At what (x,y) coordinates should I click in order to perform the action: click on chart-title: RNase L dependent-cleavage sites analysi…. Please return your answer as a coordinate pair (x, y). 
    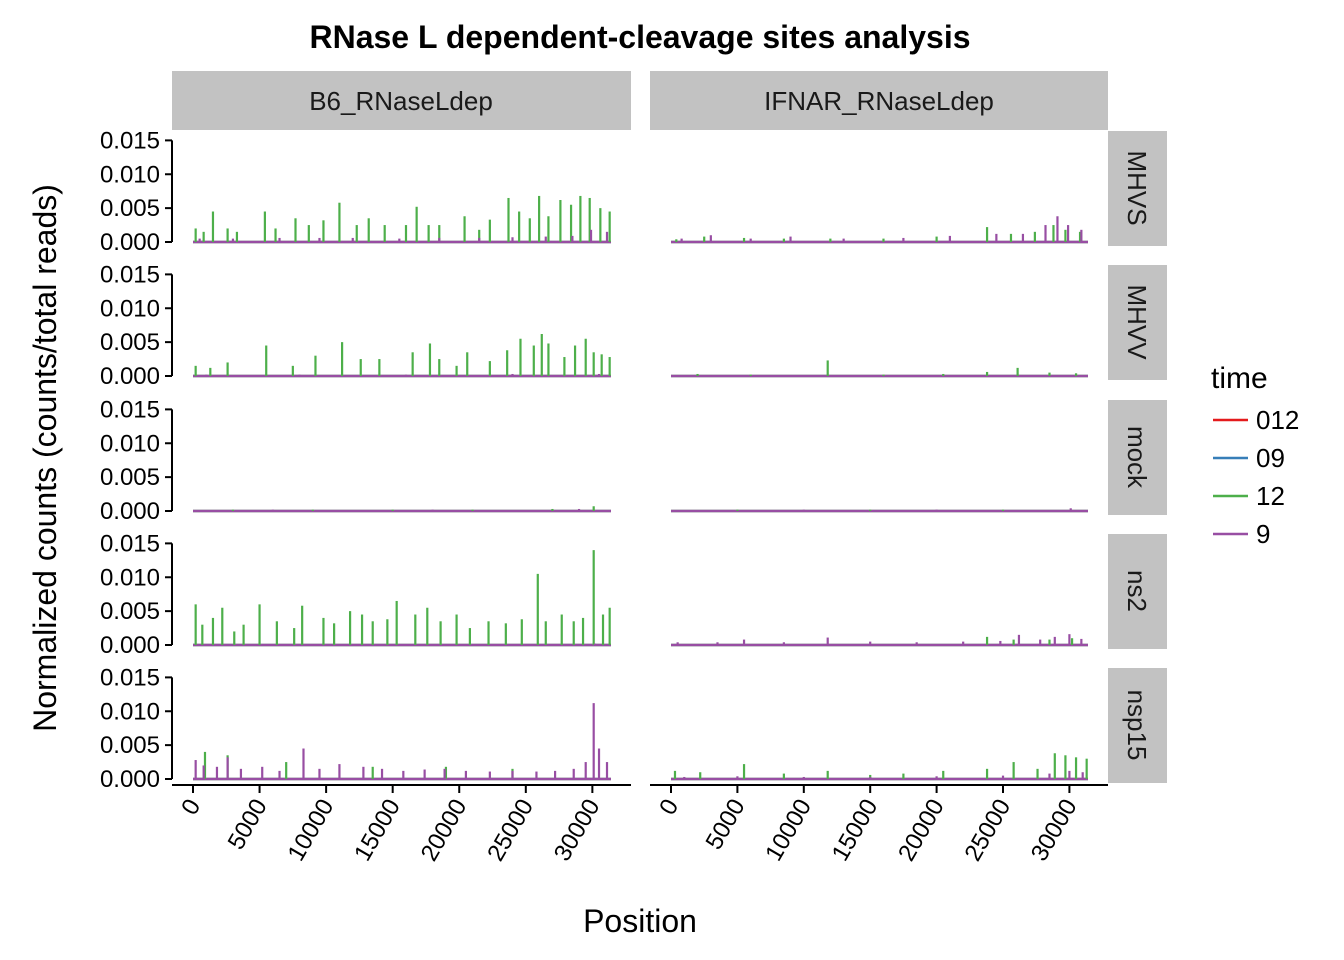
    Looking at the image, I should click on (639, 37).